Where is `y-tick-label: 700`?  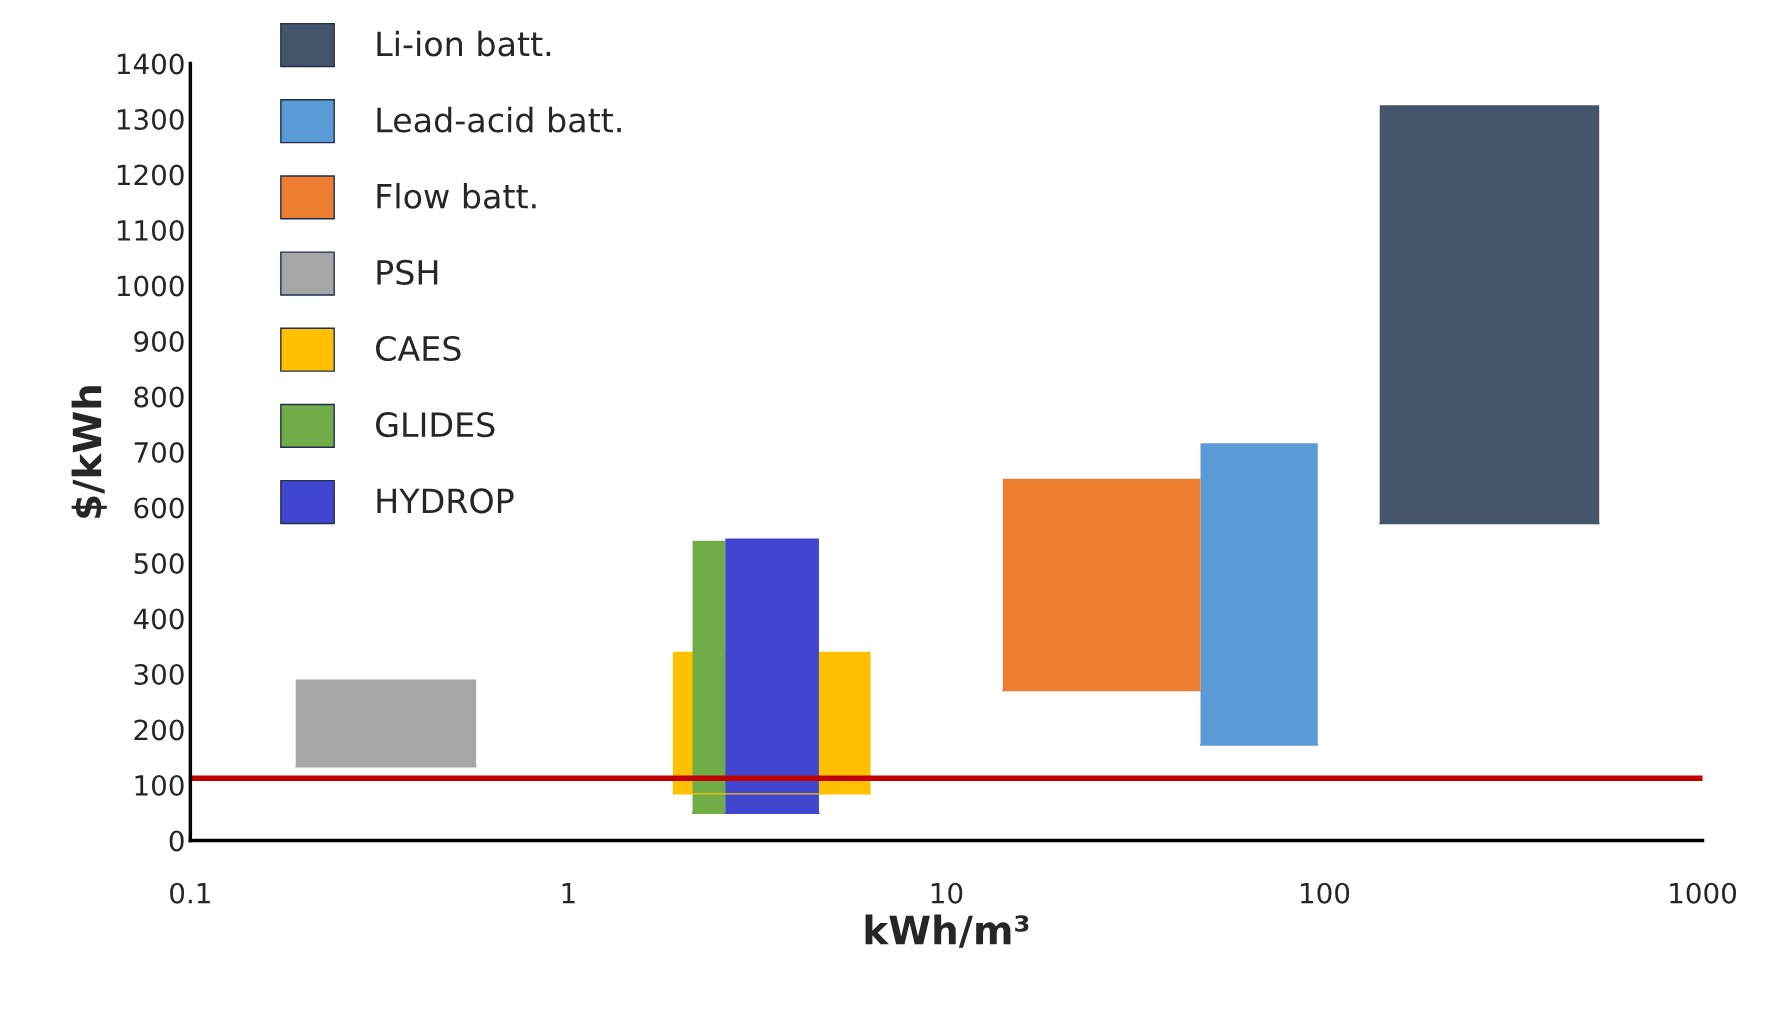 y-tick-label: 700 is located at coordinates (159, 452).